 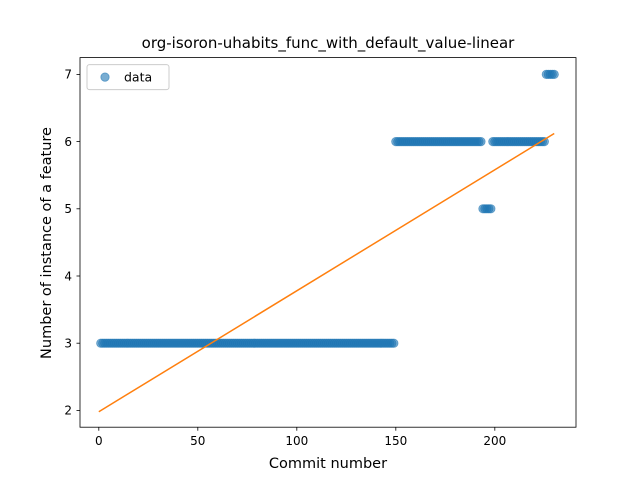 I want to click on x-tick-label: 150, so click(x=395, y=441).